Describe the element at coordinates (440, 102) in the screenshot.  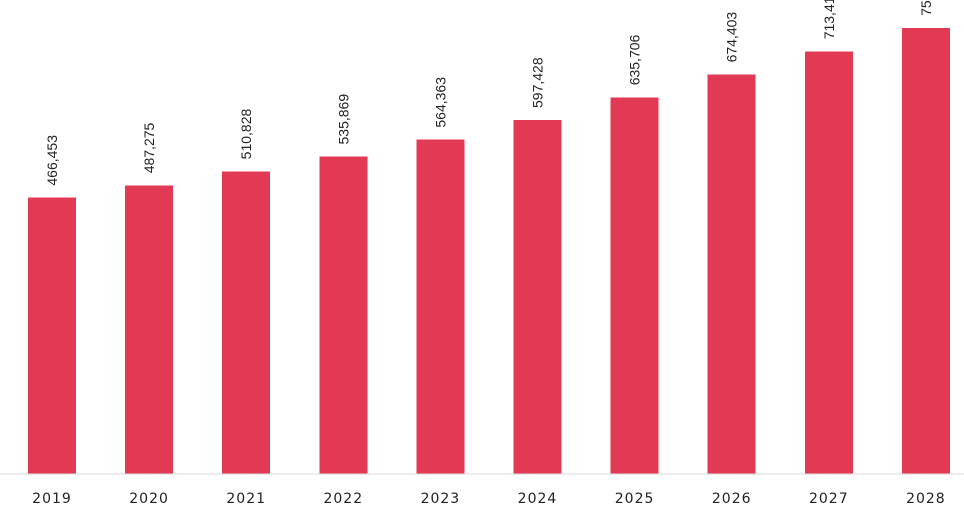
I see `data-label-2023: 564,363` at that location.